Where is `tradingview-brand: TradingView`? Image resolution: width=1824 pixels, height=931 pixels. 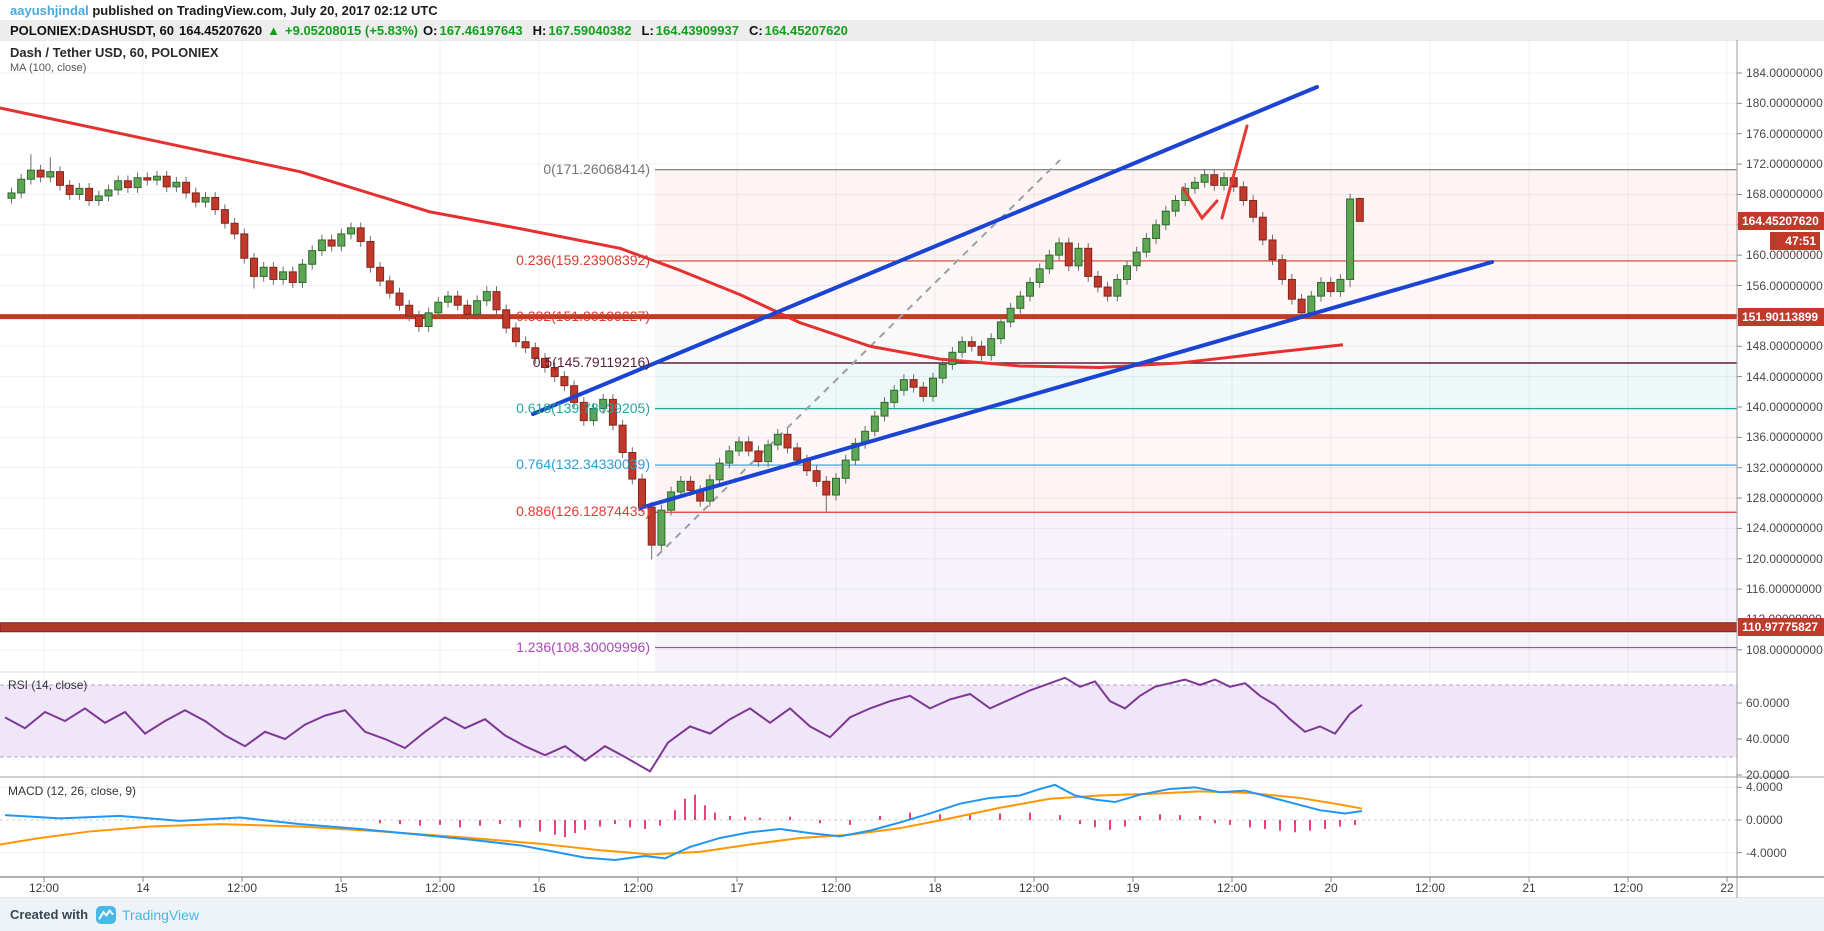 tradingview-brand: TradingView is located at coordinates (161, 914).